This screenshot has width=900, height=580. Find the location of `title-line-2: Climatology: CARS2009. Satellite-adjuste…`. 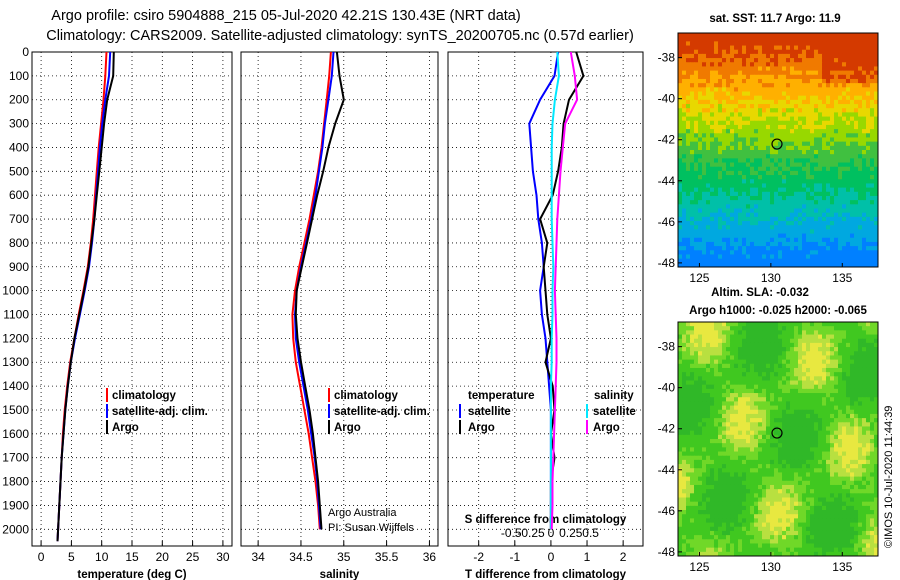

title-line-2: Climatology: CARS2009. Satellite-adjuste… is located at coordinates (340, 36).